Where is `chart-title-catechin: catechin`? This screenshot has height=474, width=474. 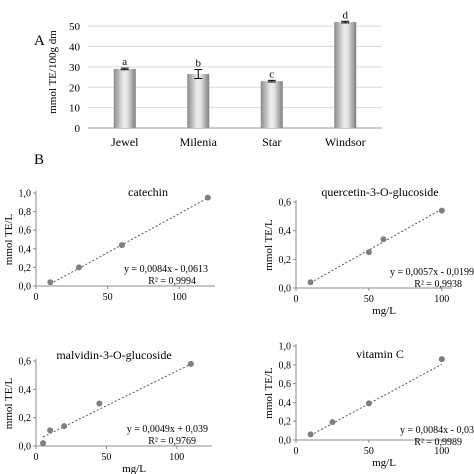 chart-title-catechin: catechin is located at coordinates (148, 192).